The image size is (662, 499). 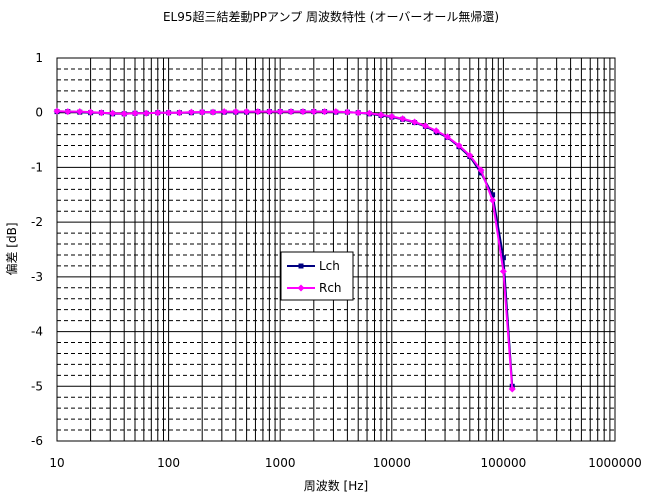 What do you see at coordinates (331, 16) in the screenshot?
I see `chart-title: EL95超三結差動PPアンプ 周波数特性 (オーバーオール無帰還)` at bounding box center [331, 16].